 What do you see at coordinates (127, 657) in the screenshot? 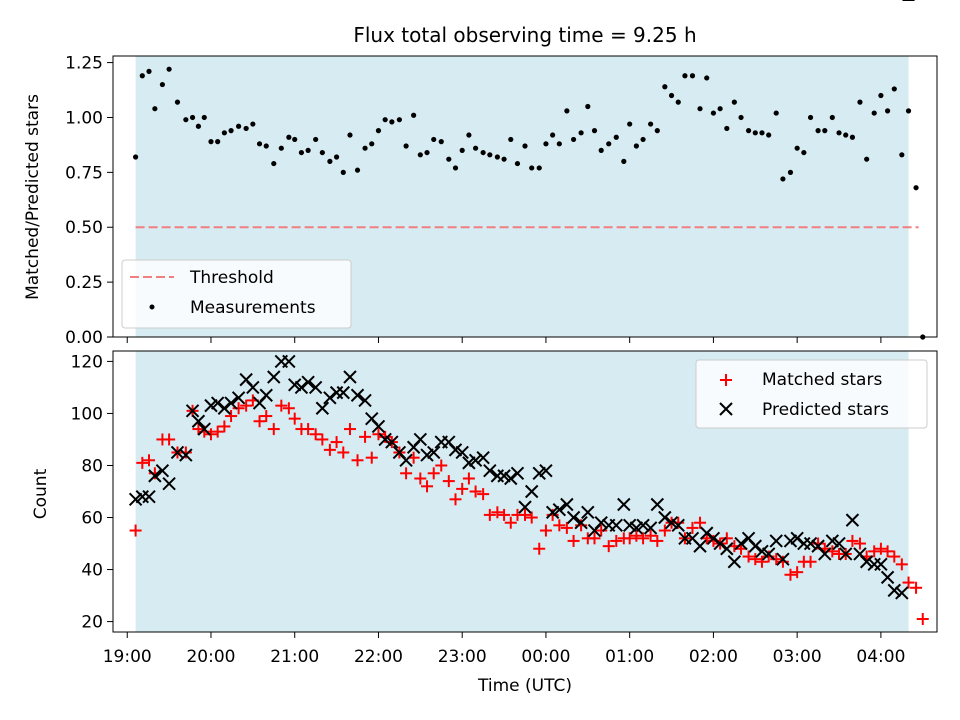
I see `x-tick-label: 19:00` at bounding box center [127, 657].